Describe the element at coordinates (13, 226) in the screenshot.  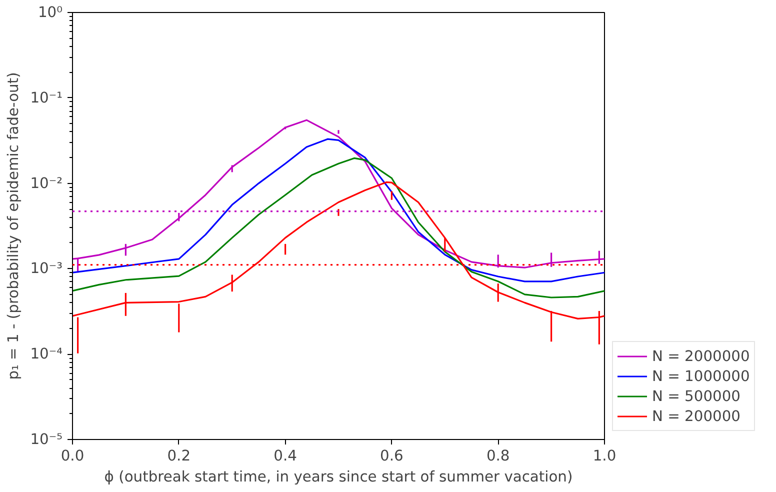
I see `y-axis-title: p₁ = 1 - (probability of epidemic fade-out)` at that location.